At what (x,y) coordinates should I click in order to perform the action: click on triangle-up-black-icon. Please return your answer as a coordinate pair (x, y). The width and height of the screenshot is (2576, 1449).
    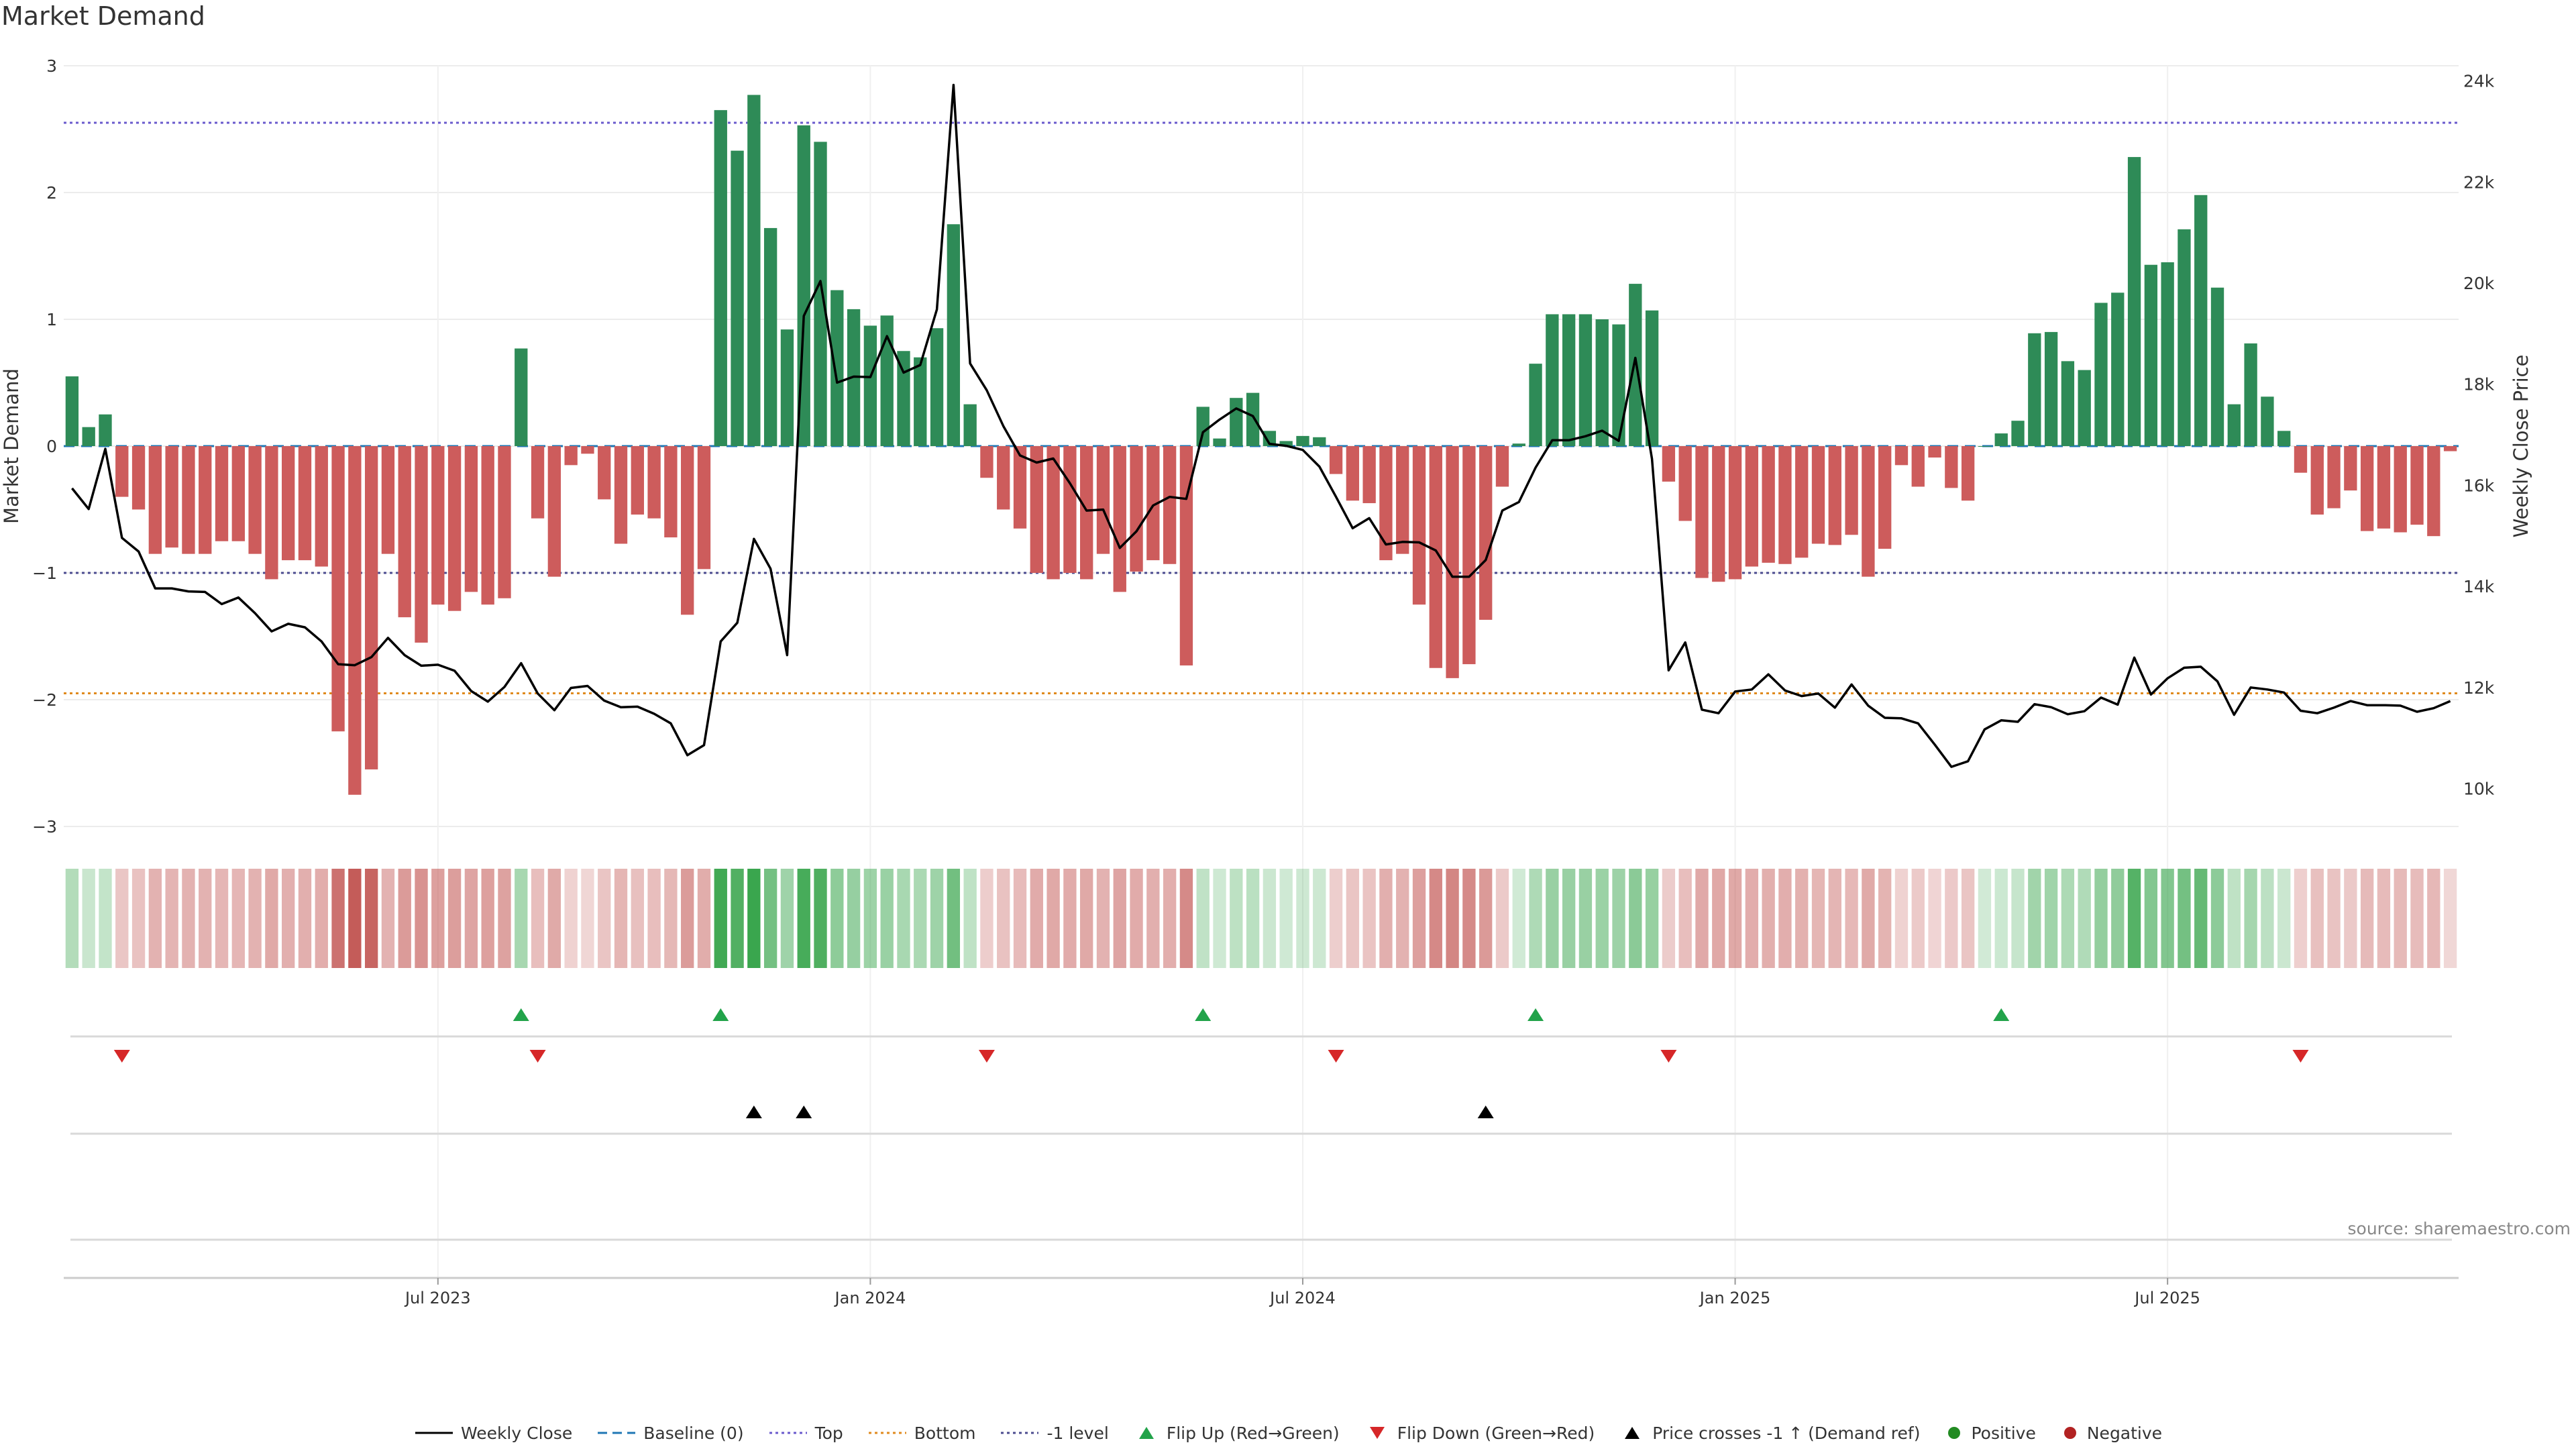
    Looking at the image, I should click on (1632, 1433).